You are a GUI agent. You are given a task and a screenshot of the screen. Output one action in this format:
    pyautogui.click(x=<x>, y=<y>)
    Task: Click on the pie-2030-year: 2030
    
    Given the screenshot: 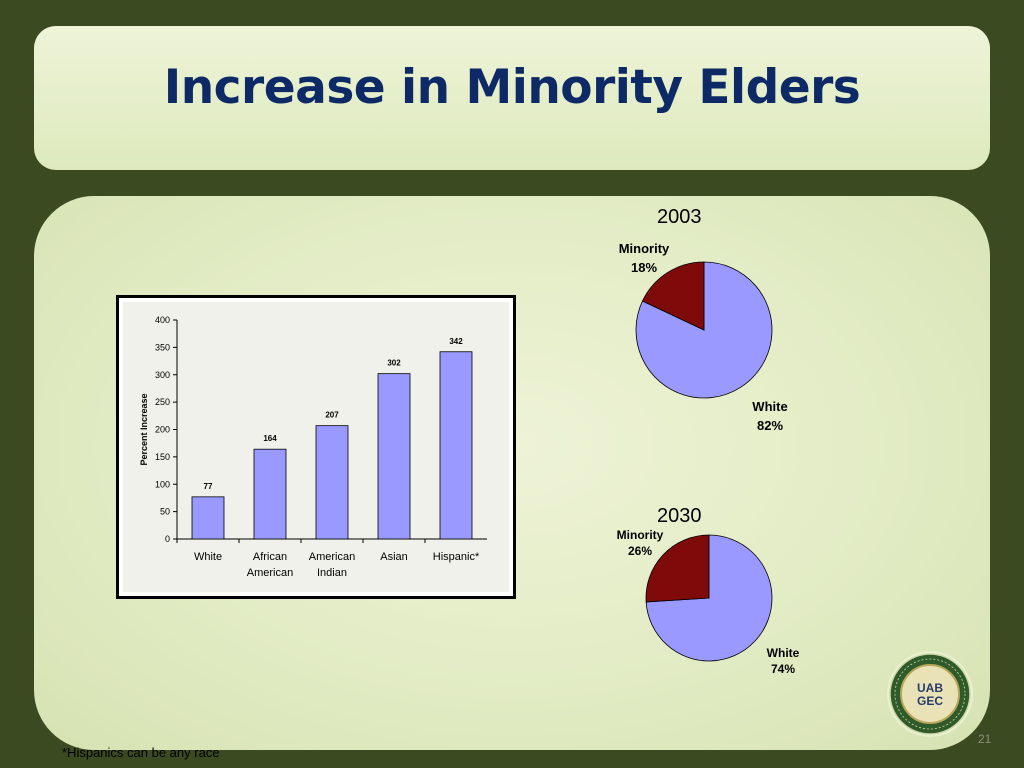 What is the action you would take?
    pyautogui.click(x=679, y=516)
    